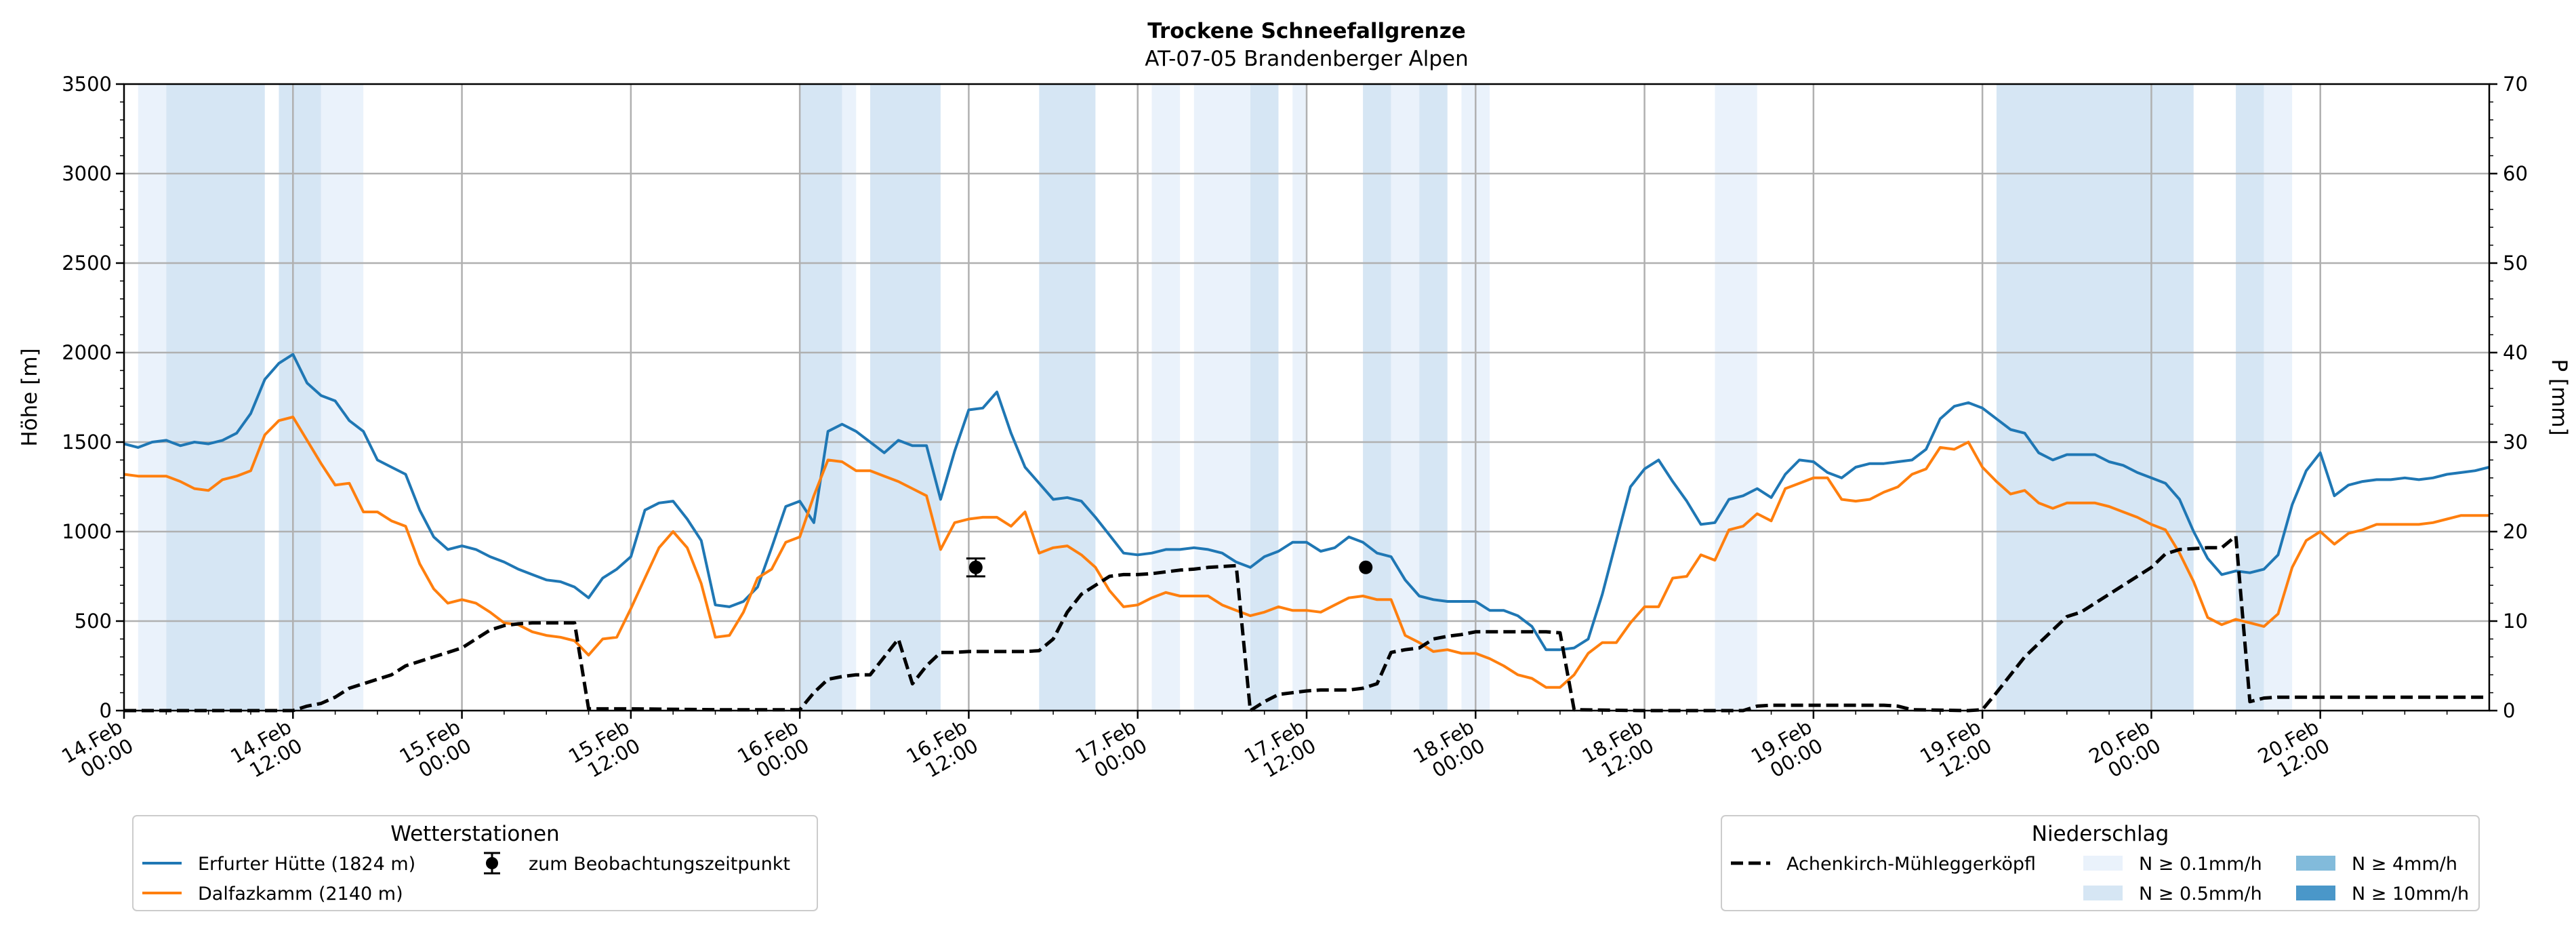  Describe the element at coordinates (87, 85) in the screenshot. I see `y-tick-label-7: 3500` at that location.